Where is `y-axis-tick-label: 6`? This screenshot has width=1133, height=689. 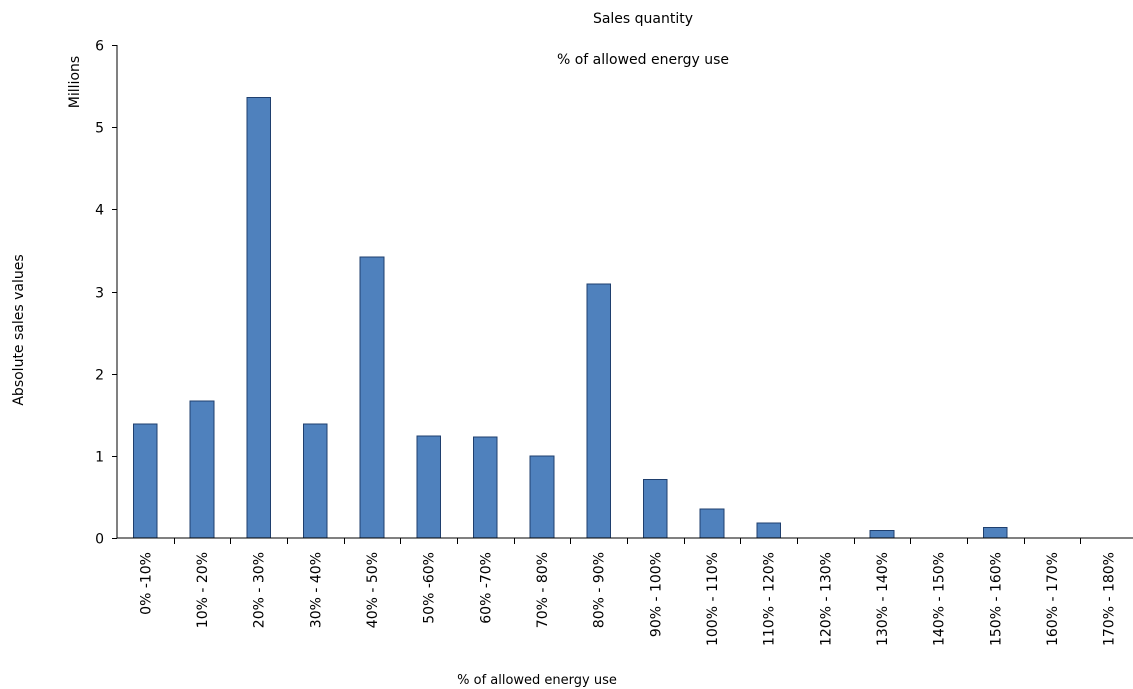 y-axis-tick-label: 6 is located at coordinates (99, 47).